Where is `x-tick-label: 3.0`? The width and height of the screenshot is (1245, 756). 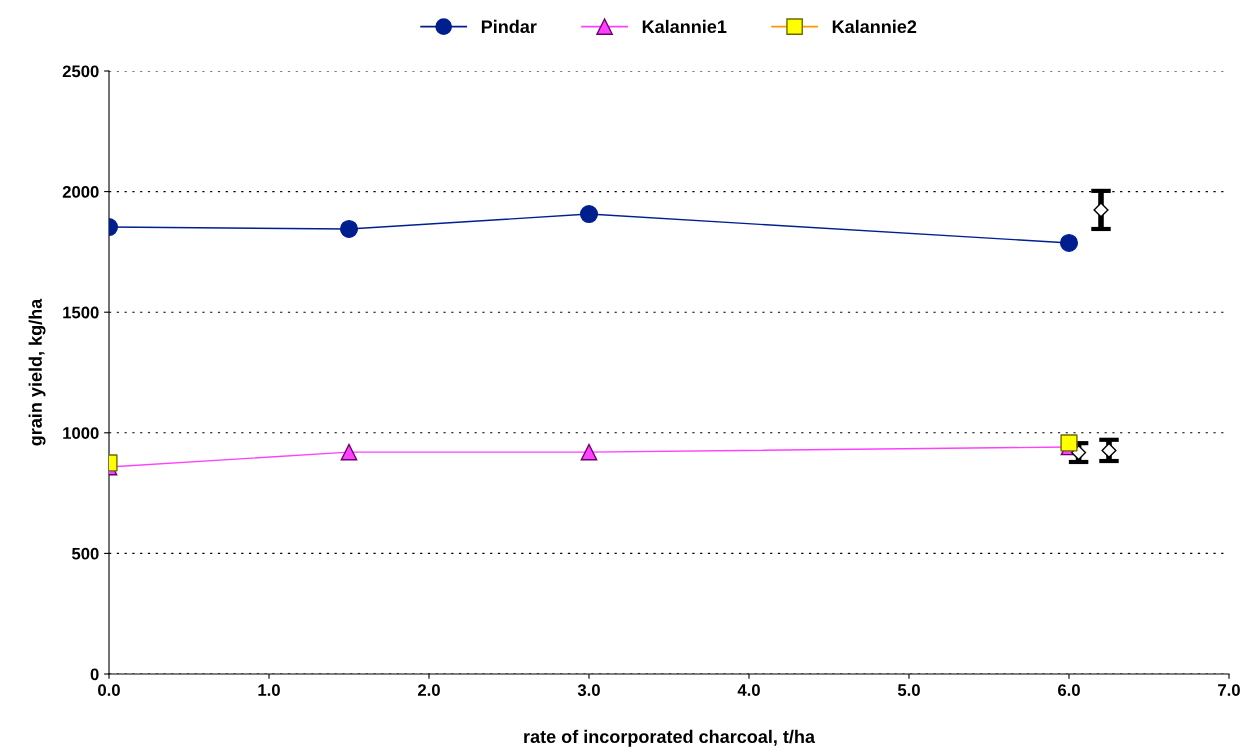
x-tick-label: 3.0 is located at coordinates (588, 690).